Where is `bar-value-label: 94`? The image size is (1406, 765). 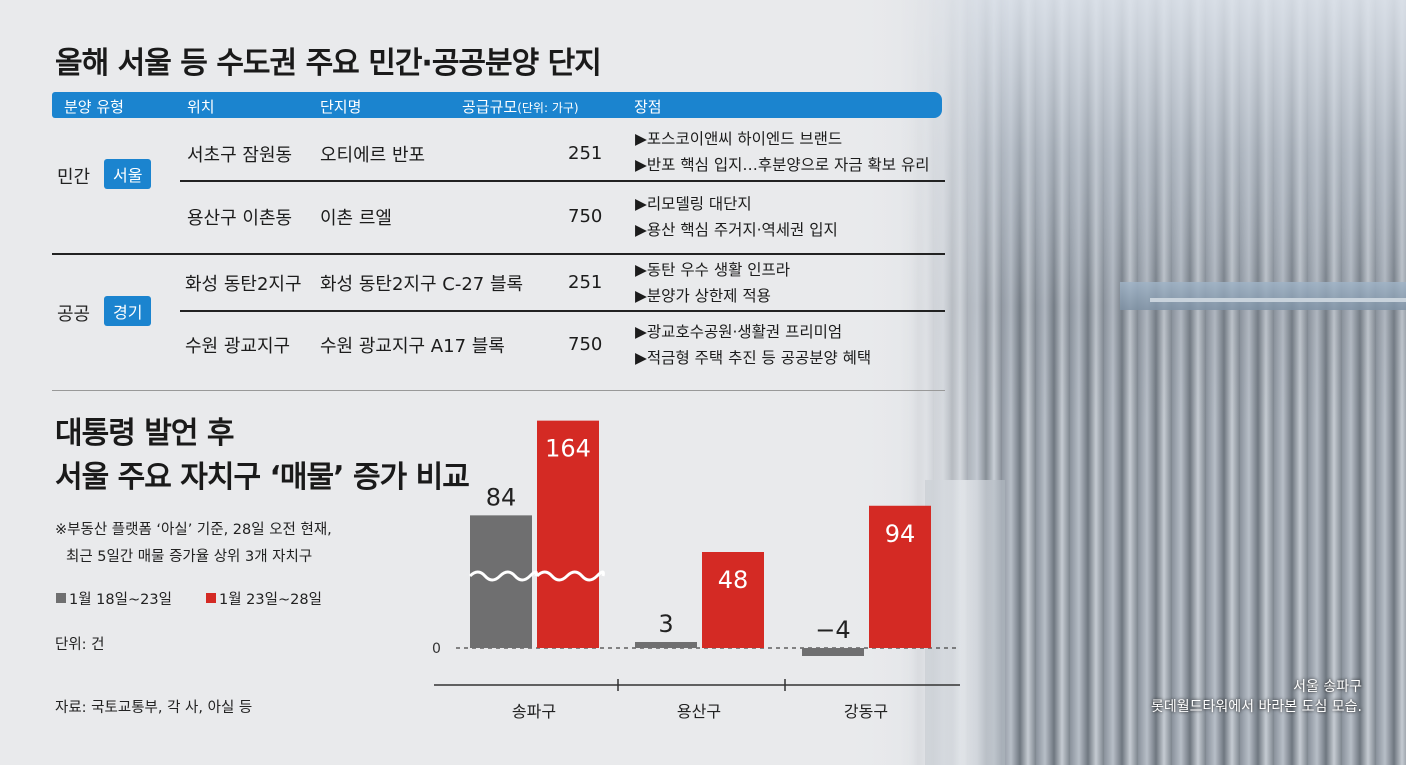
bar-value-label: 94 is located at coordinates (900, 534).